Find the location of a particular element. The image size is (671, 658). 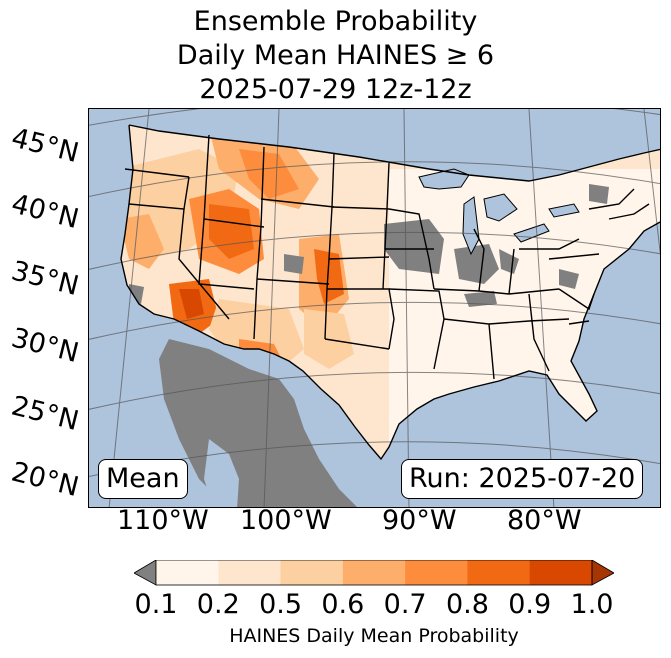

lon-label-100w: 100°W is located at coordinates (286, 520).